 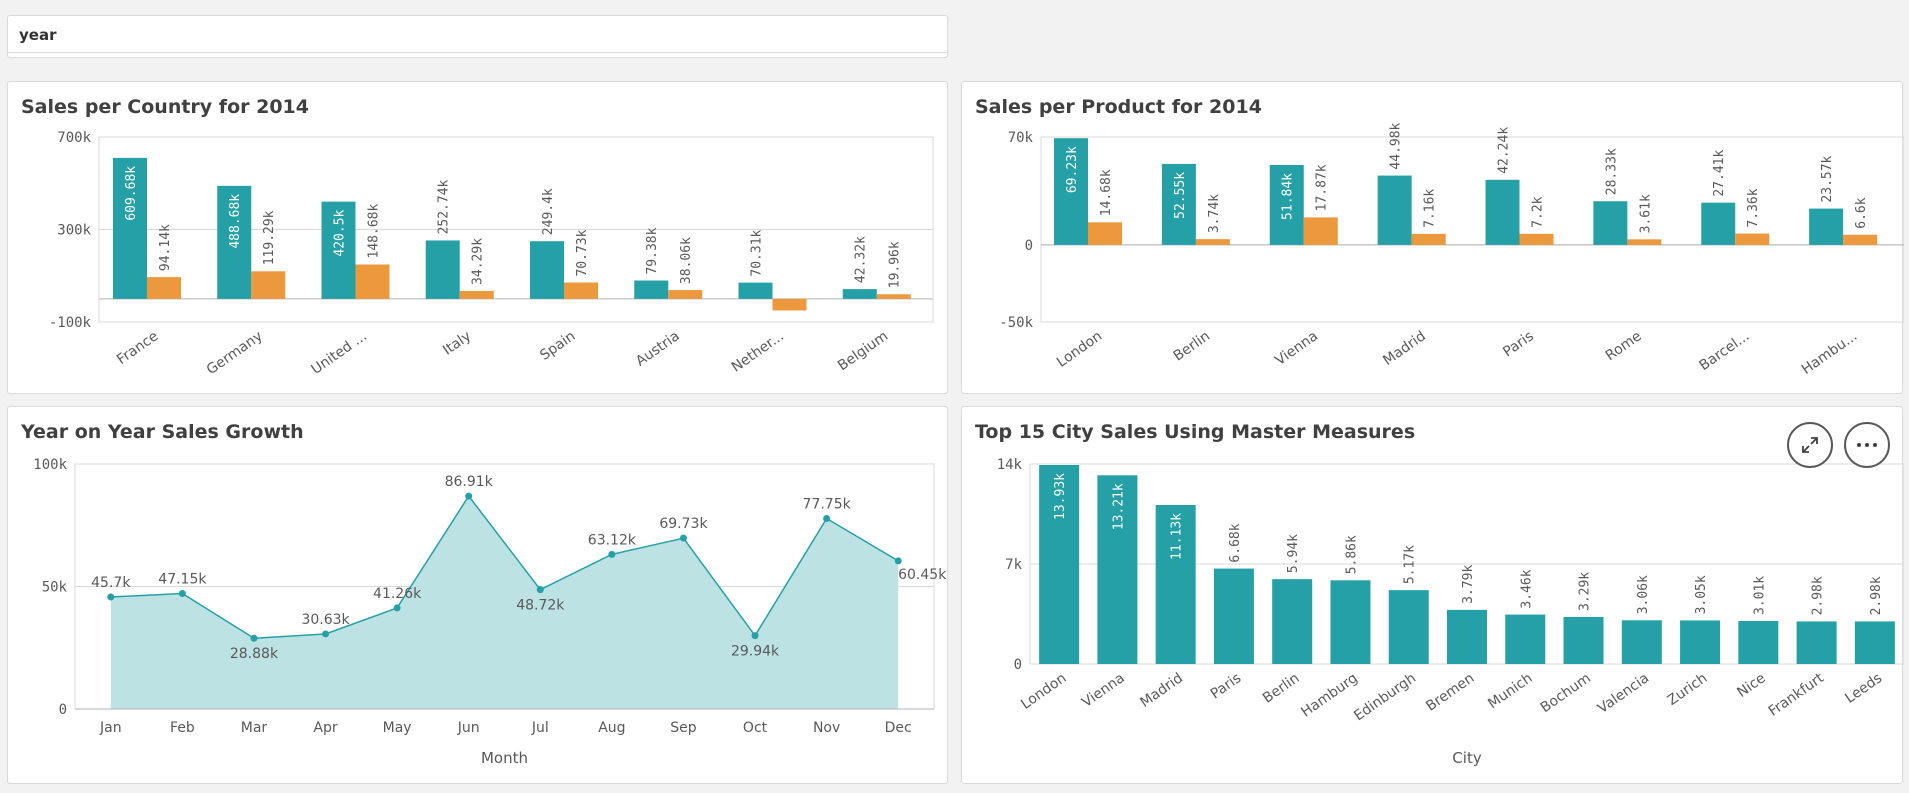 I want to click on data-label: 29.94k, so click(x=755, y=652).